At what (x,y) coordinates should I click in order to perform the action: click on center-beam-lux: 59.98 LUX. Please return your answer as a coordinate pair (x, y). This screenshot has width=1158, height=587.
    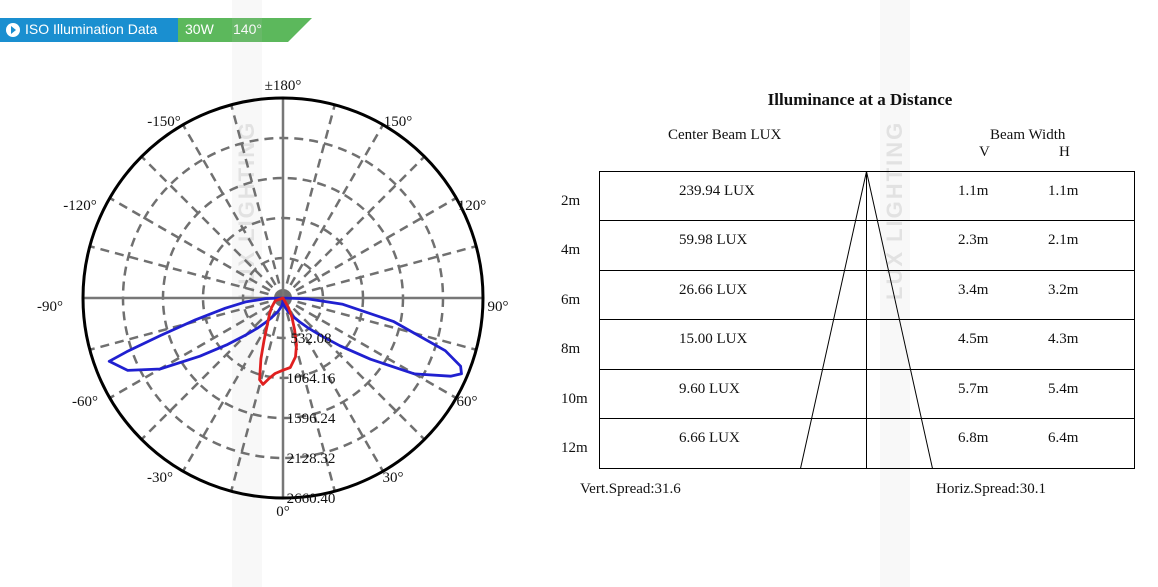
    Looking at the image, I should click on (713, 240).